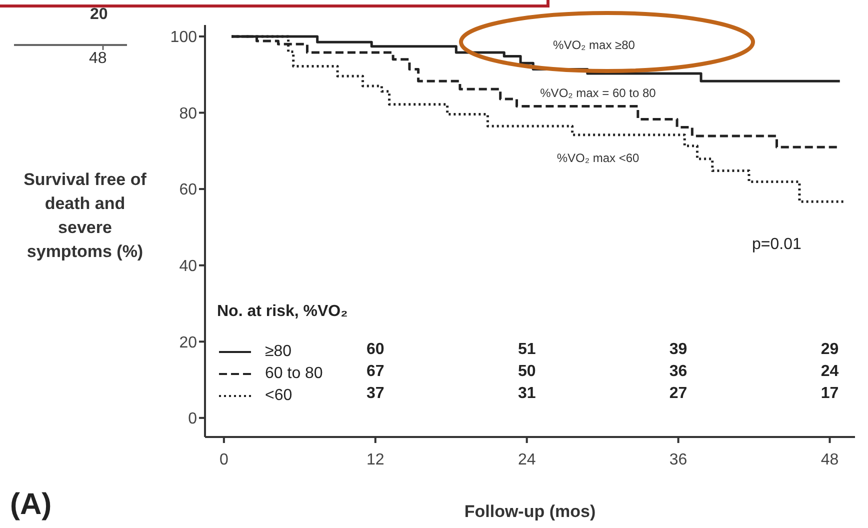 The image size is (868, 528). What do you see at coordinates (678, 350) in the screenshot?
I see `annotation: 39` at bounding box center [678, 350].